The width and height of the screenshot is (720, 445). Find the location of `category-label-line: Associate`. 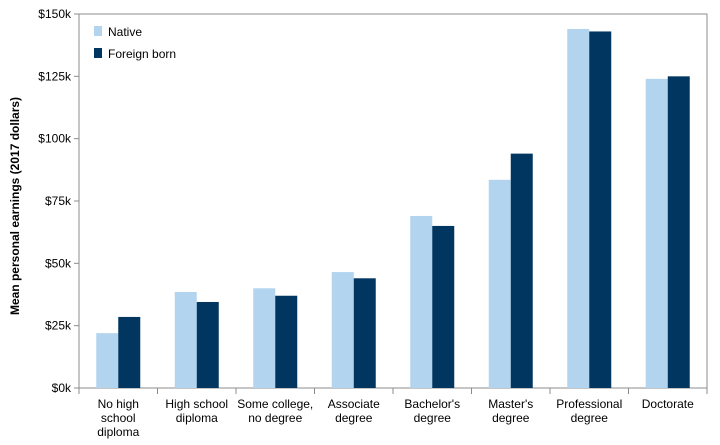

category-label-line: Associate is located at coordinates (354, 404).